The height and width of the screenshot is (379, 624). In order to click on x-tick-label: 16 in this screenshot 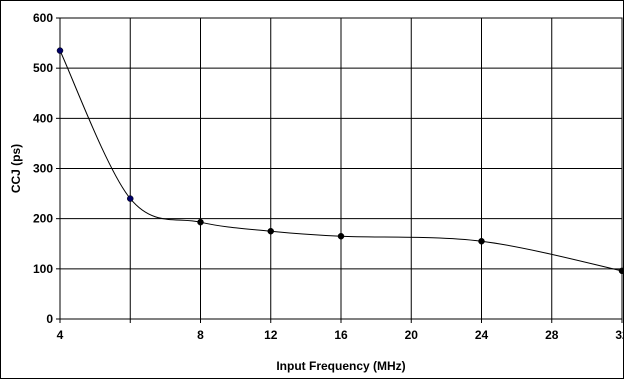, I will do `click(341, 335)`.